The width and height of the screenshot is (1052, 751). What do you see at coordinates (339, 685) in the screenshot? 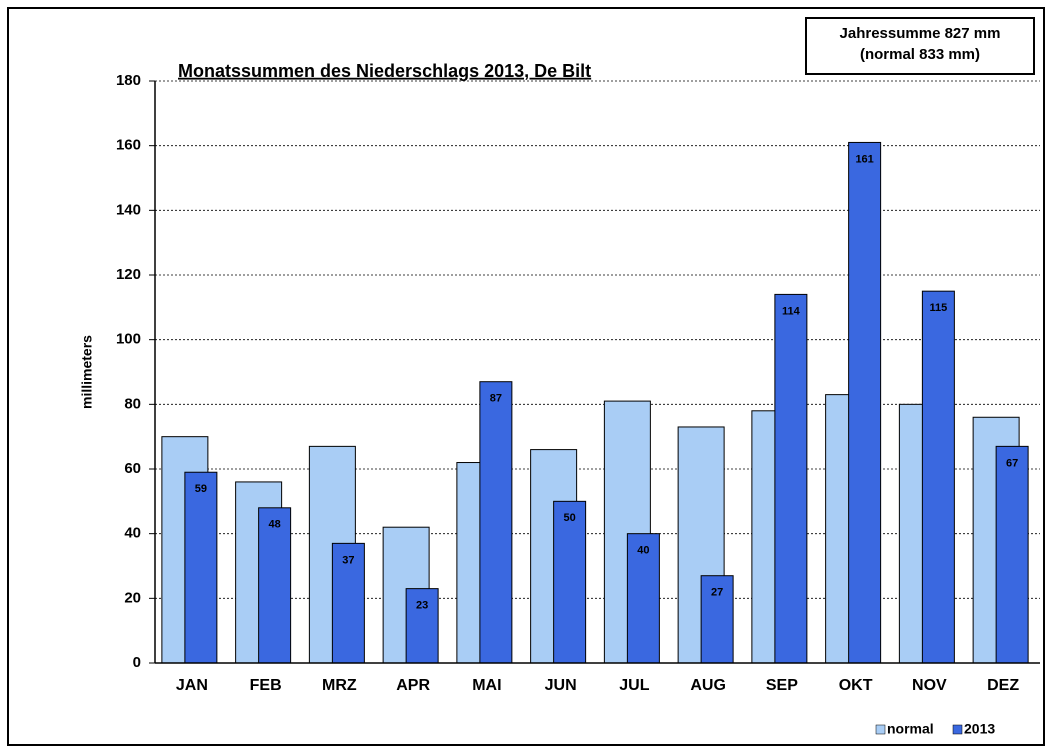
I see `x-tick-label: MRZ` at bounding box center [339, 685].